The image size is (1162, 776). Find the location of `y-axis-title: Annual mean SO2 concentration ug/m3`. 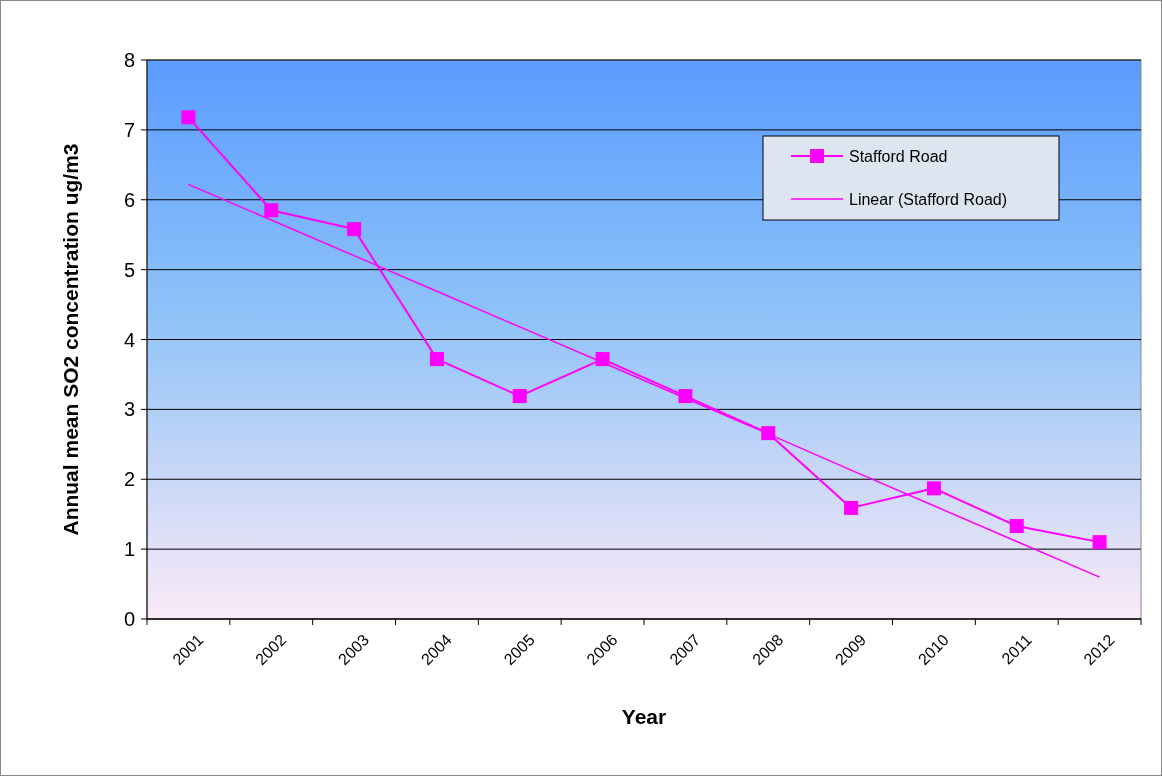

y-axis-title: Annual mean SO2 concentration ug/m3 is located at coordinates (70, 339).